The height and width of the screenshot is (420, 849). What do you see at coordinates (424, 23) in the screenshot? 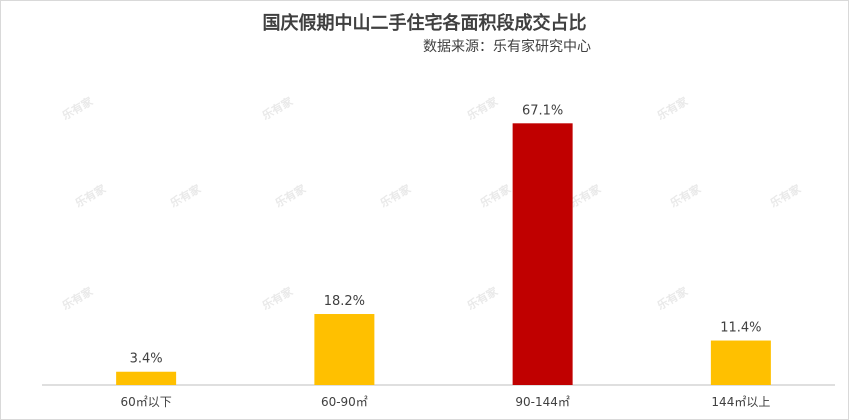
I see `chart-title: 国庆假期中山二手住宅各面积段成交占比` at bounding box center [424, 23].